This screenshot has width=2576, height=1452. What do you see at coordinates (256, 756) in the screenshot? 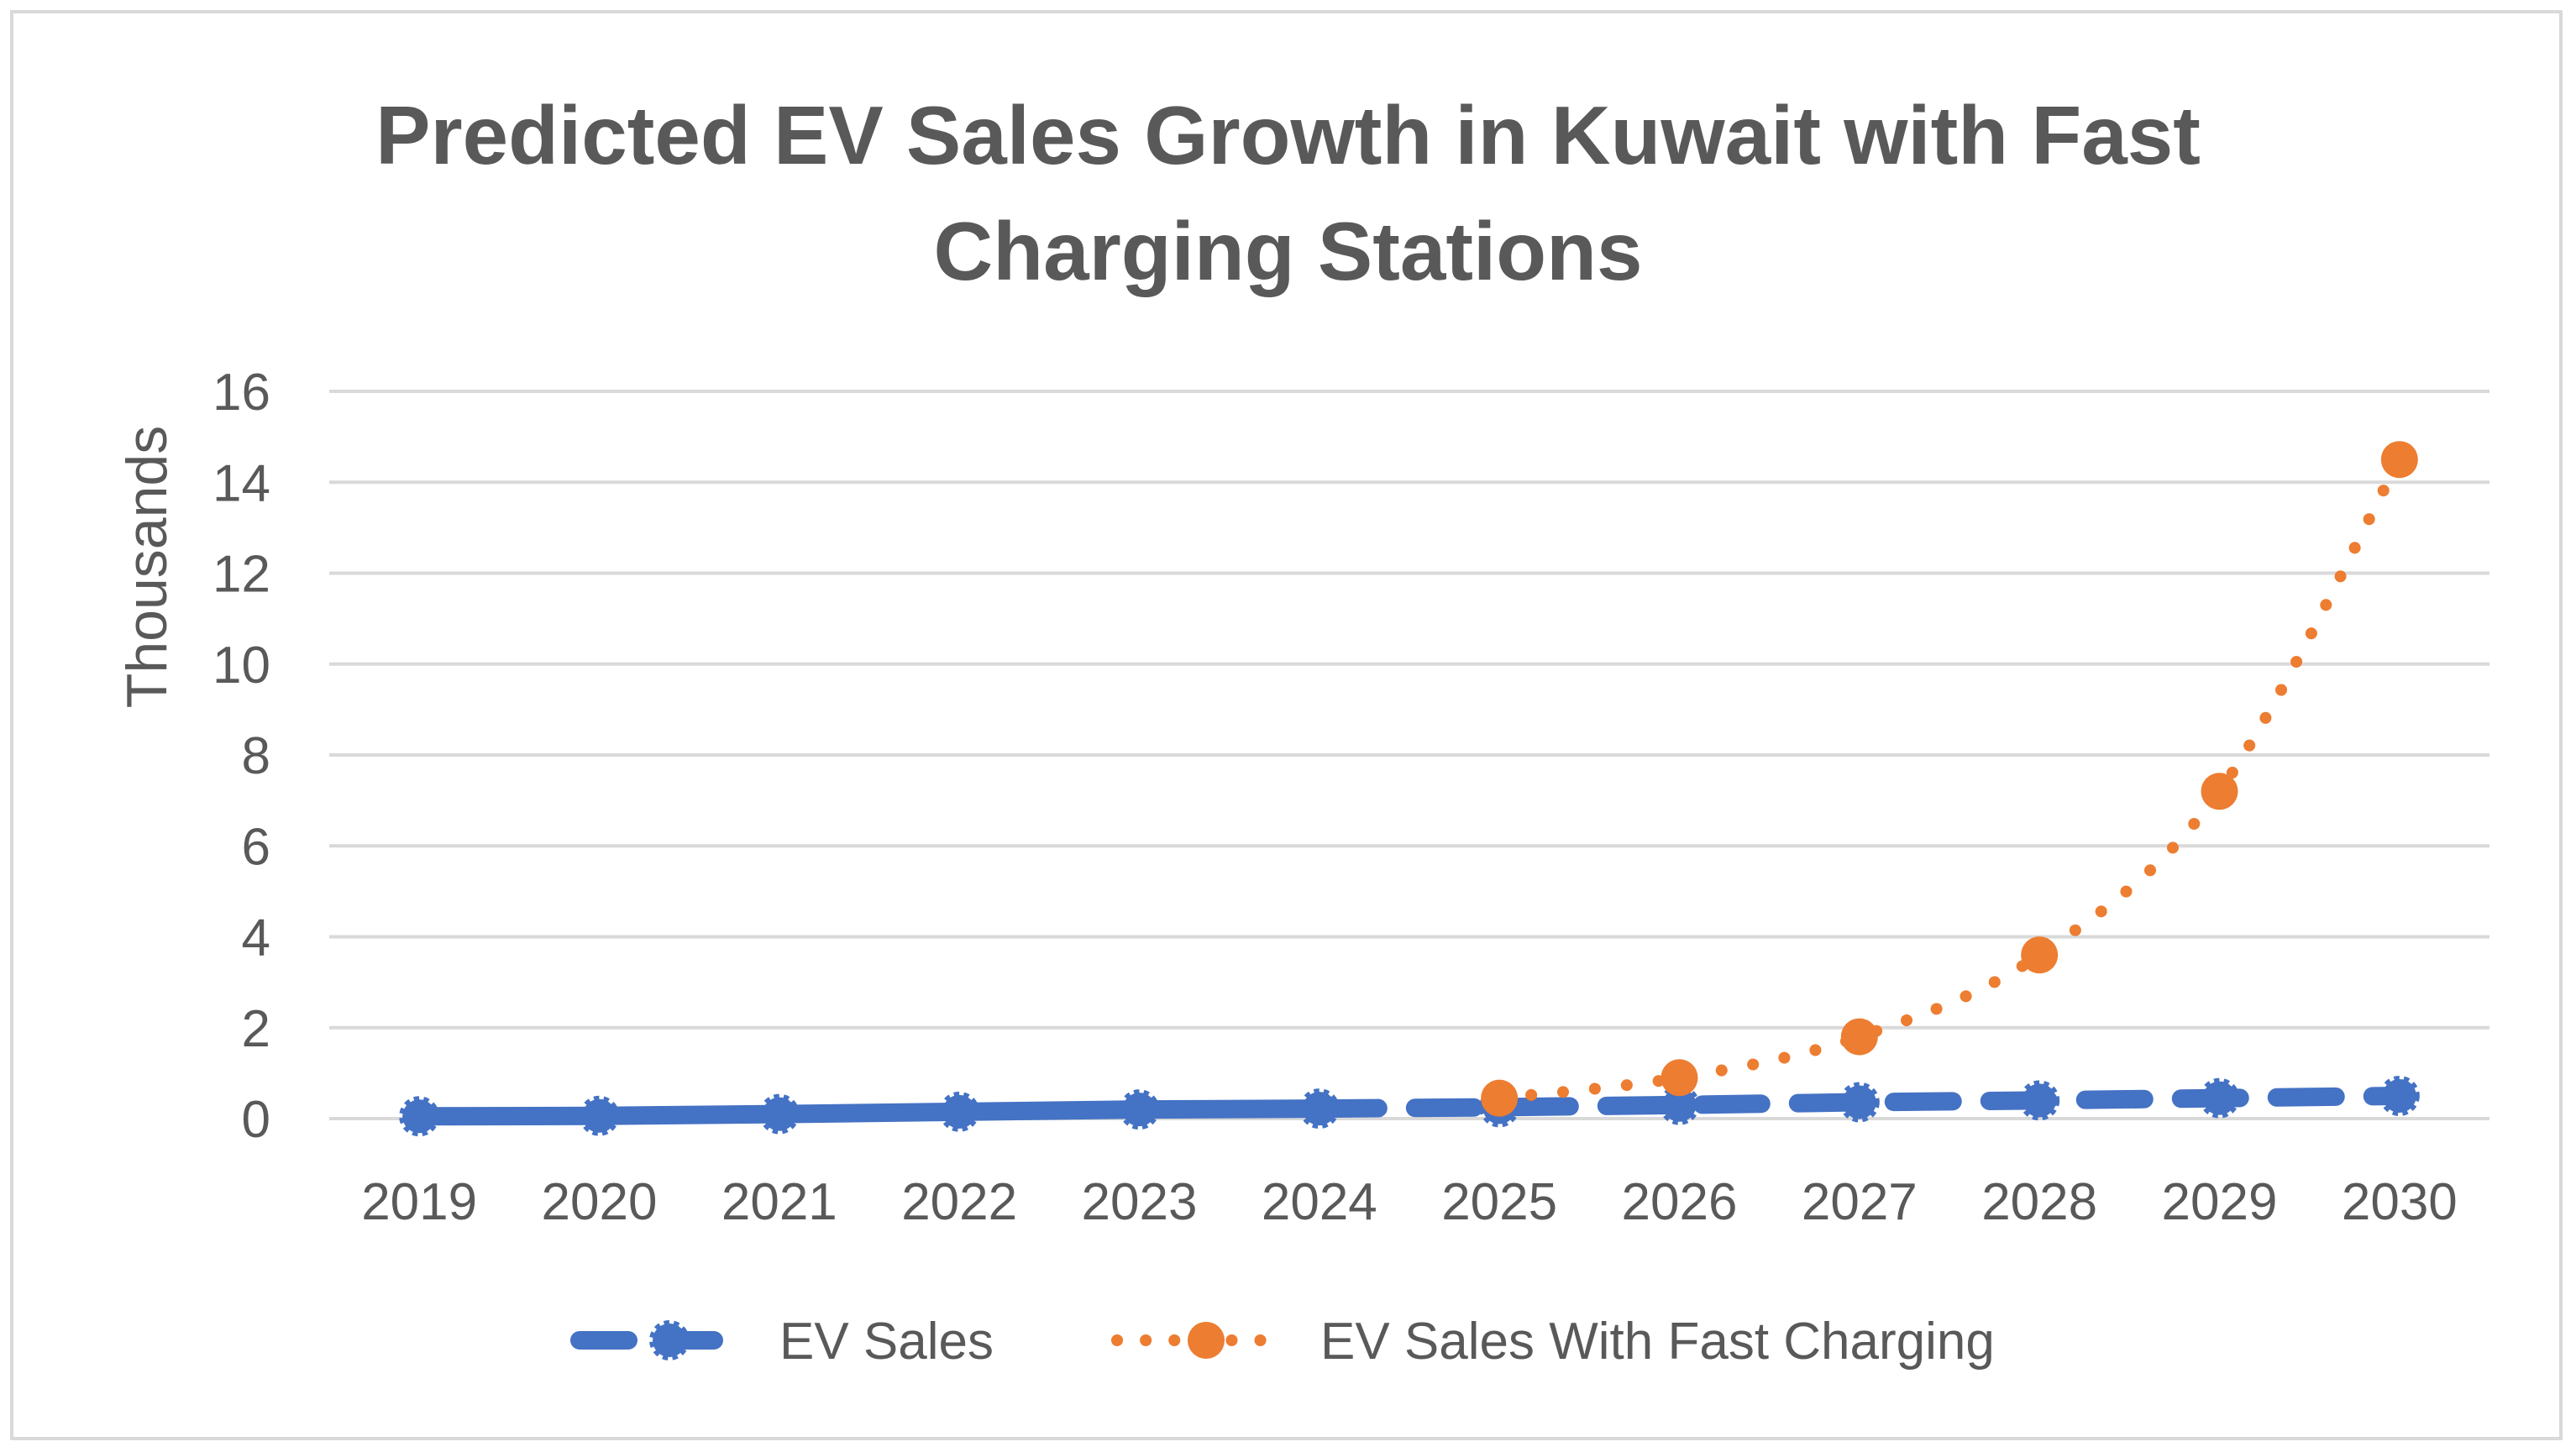
I see `y-tick-label: 8` at bounding box center [256, 756].